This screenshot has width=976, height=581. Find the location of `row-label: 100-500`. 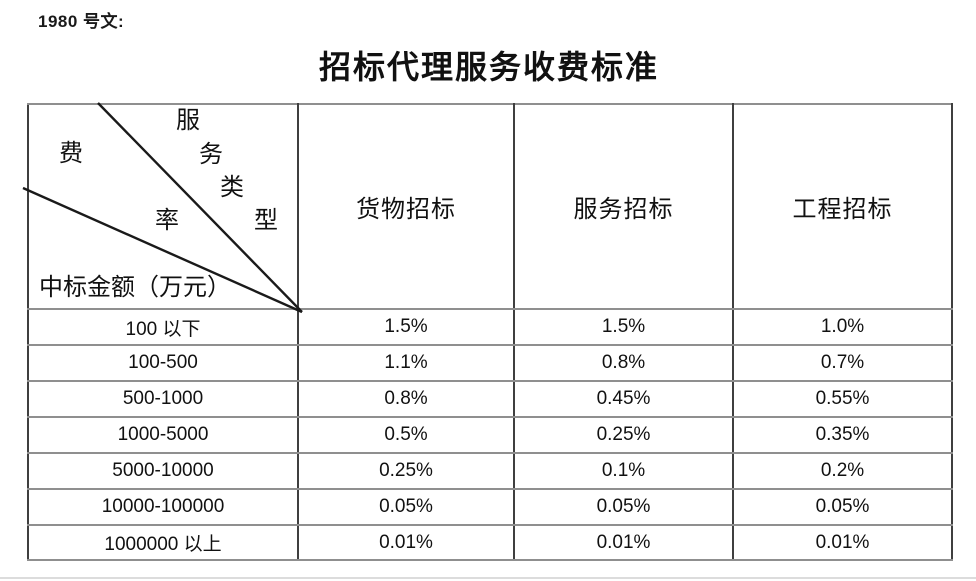

row-label: 100-500 is located at coordinates (163, 363).